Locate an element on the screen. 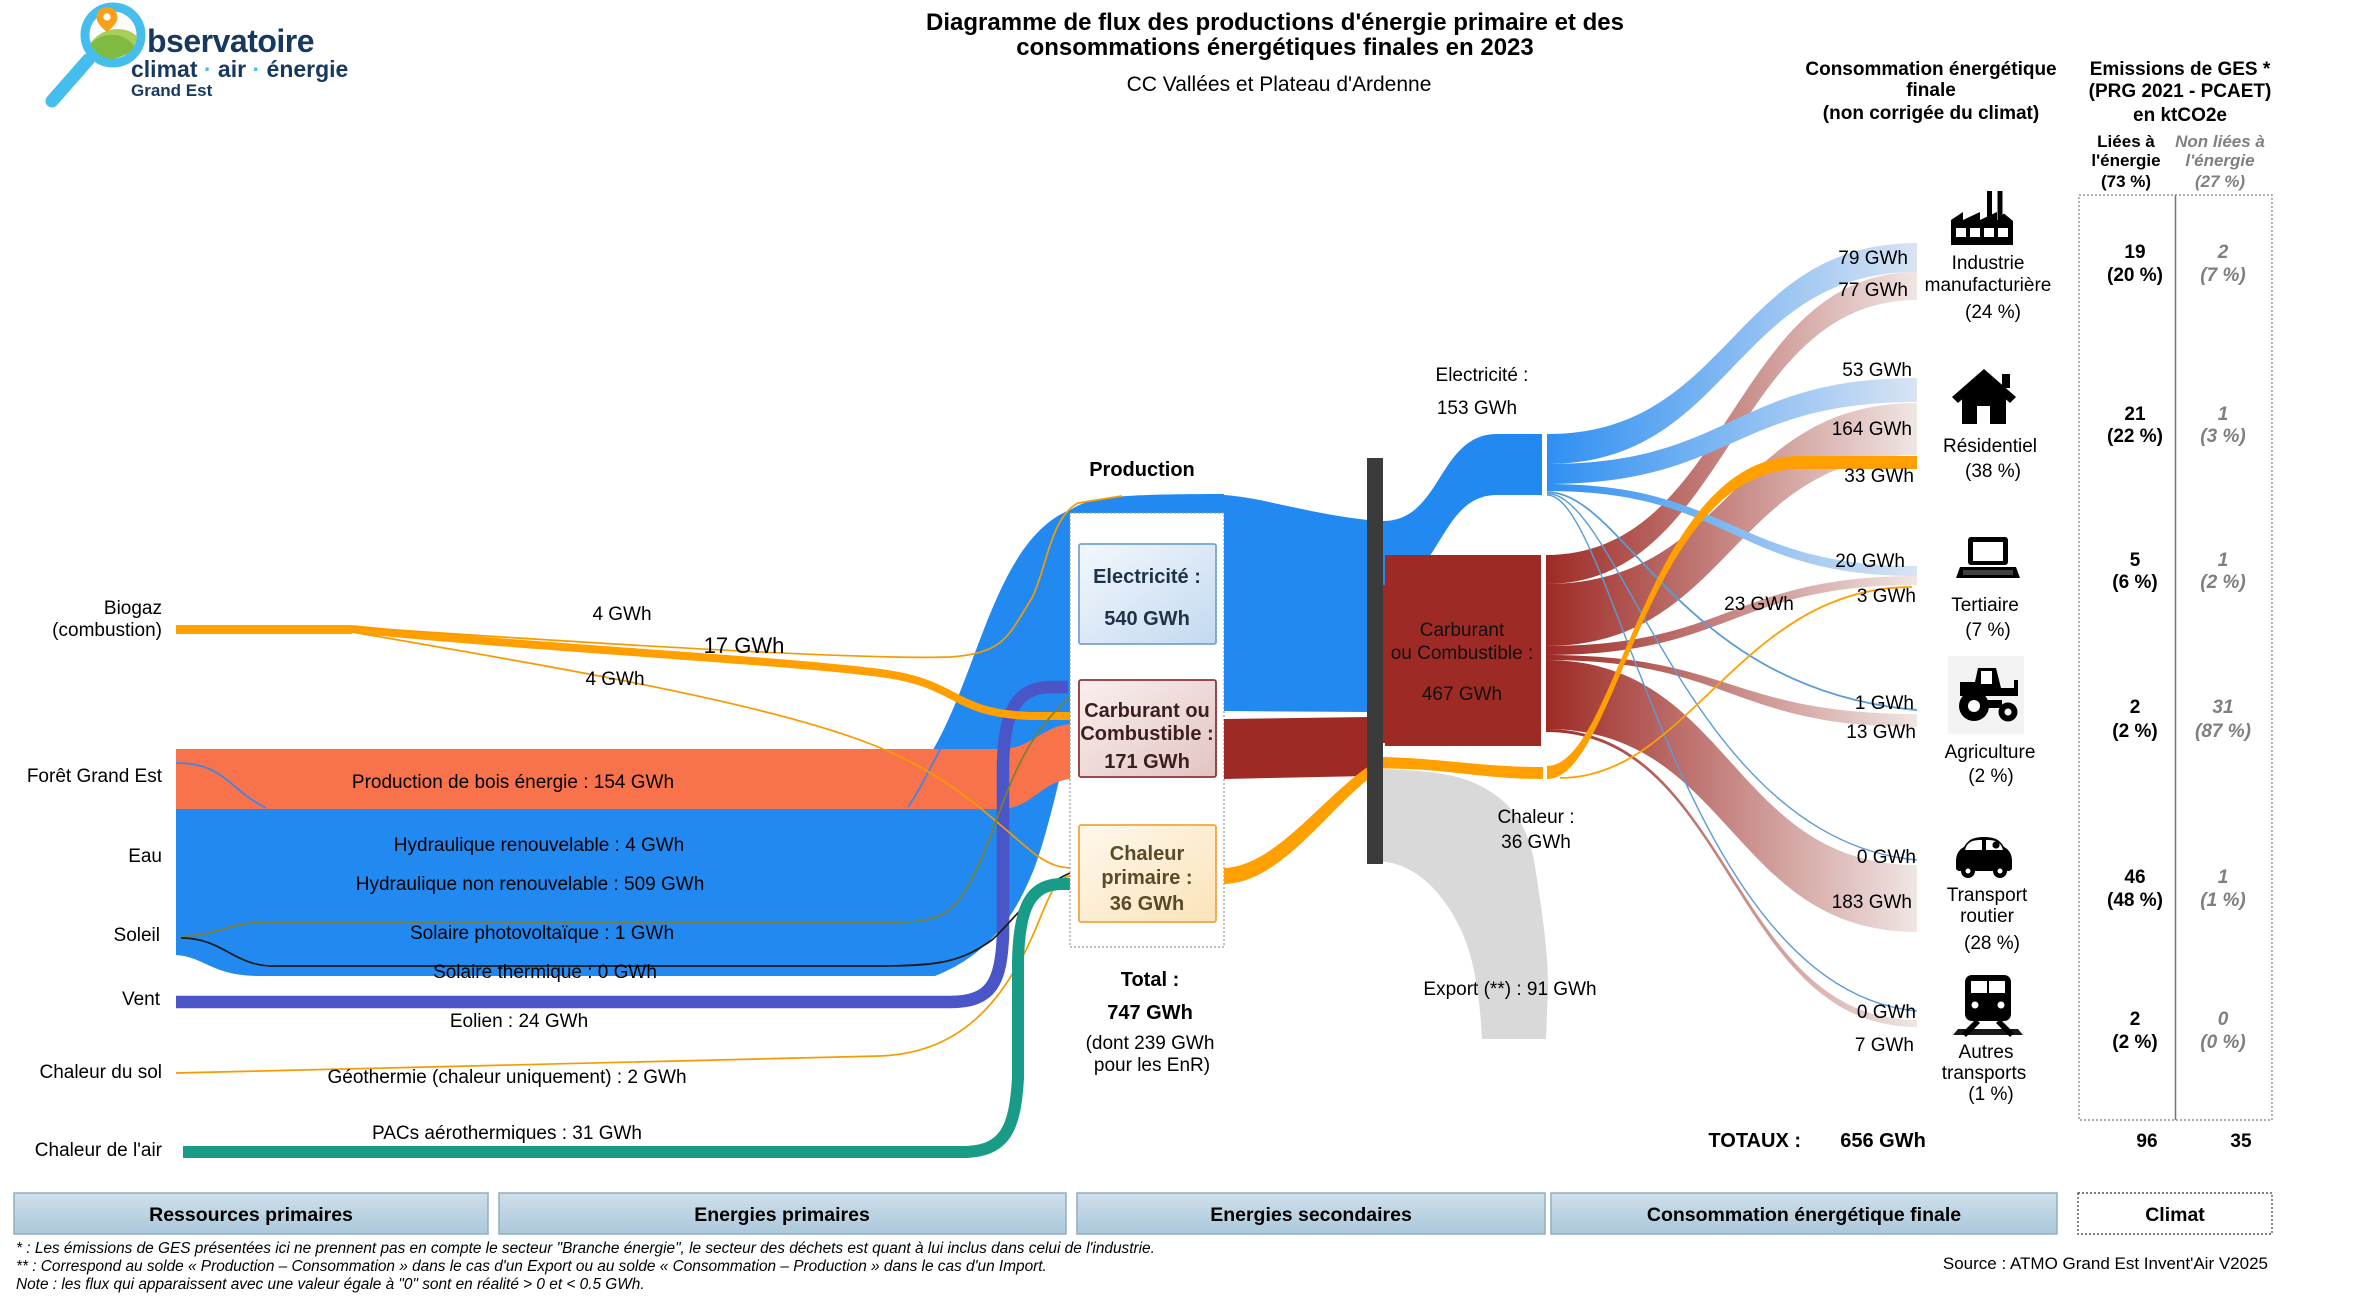 The height and width of the screenshot is (1299, 2370). svg-text: Non liées à is located at coordinates (2220, 141).